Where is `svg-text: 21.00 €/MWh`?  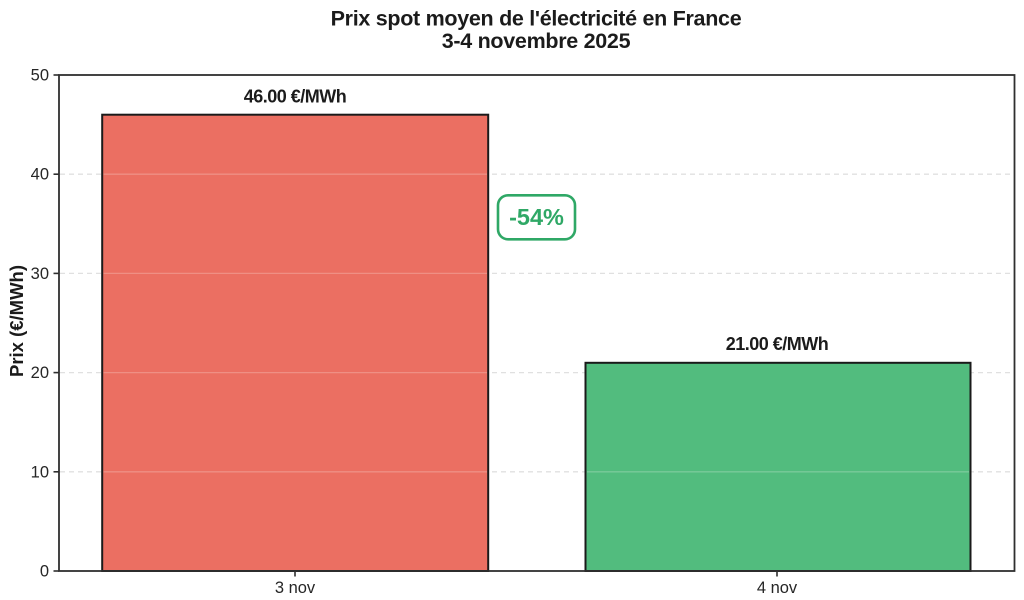 svg-text: 21.00 €/MWh is located at coordinates (777, 344).